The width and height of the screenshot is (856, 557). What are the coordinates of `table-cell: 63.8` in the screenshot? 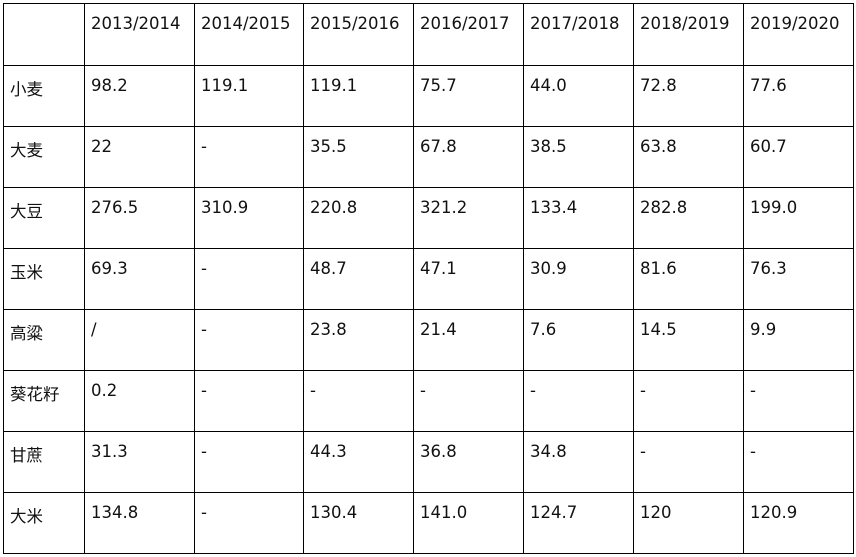 It's located at (688, 157).